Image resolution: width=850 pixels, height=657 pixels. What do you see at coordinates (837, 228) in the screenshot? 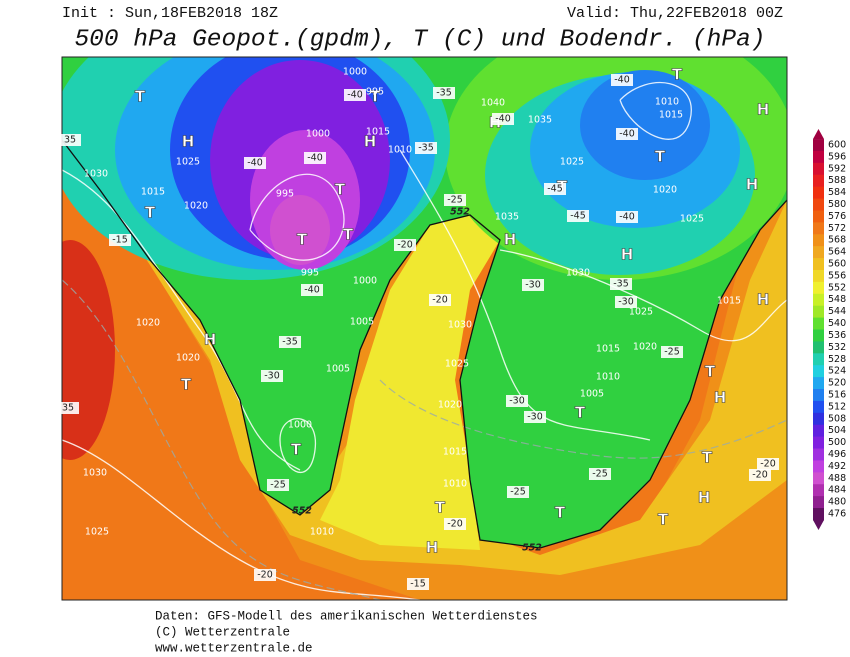
I see `colorbar-label: 572` at bounding box center [837, 228].